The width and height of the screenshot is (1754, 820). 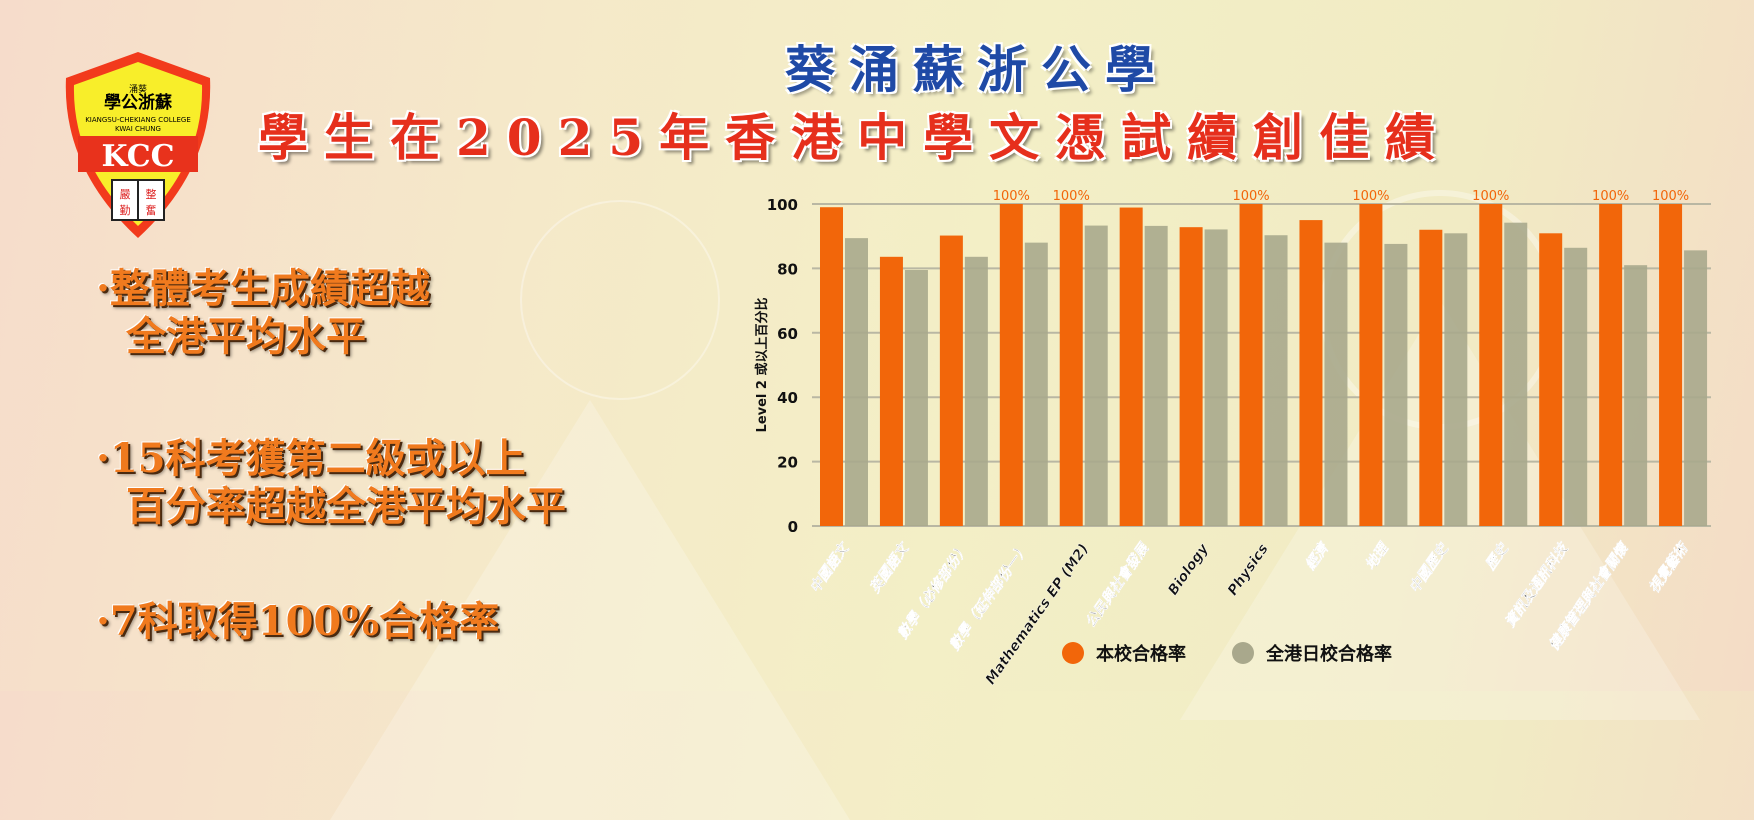 What do you see at coordinates (1497, 556) in the screenshot?
I see `x-tick-label: 歷史` at bounding box center [1497, 556].